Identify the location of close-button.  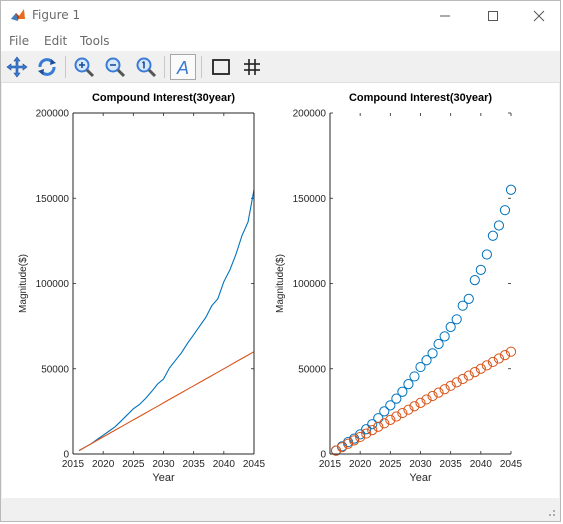
(539, 16).